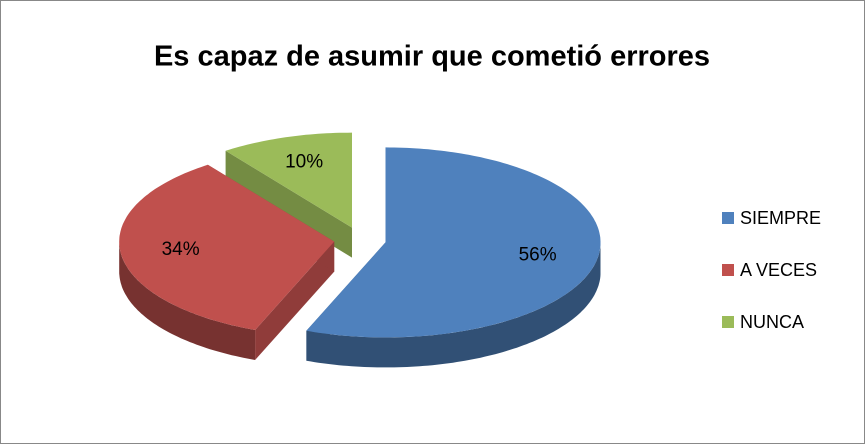 The image size is (865, 444). Describe the element at coordinates (181, 249) in the screenshot. I see `data-label: 34%` at that location.